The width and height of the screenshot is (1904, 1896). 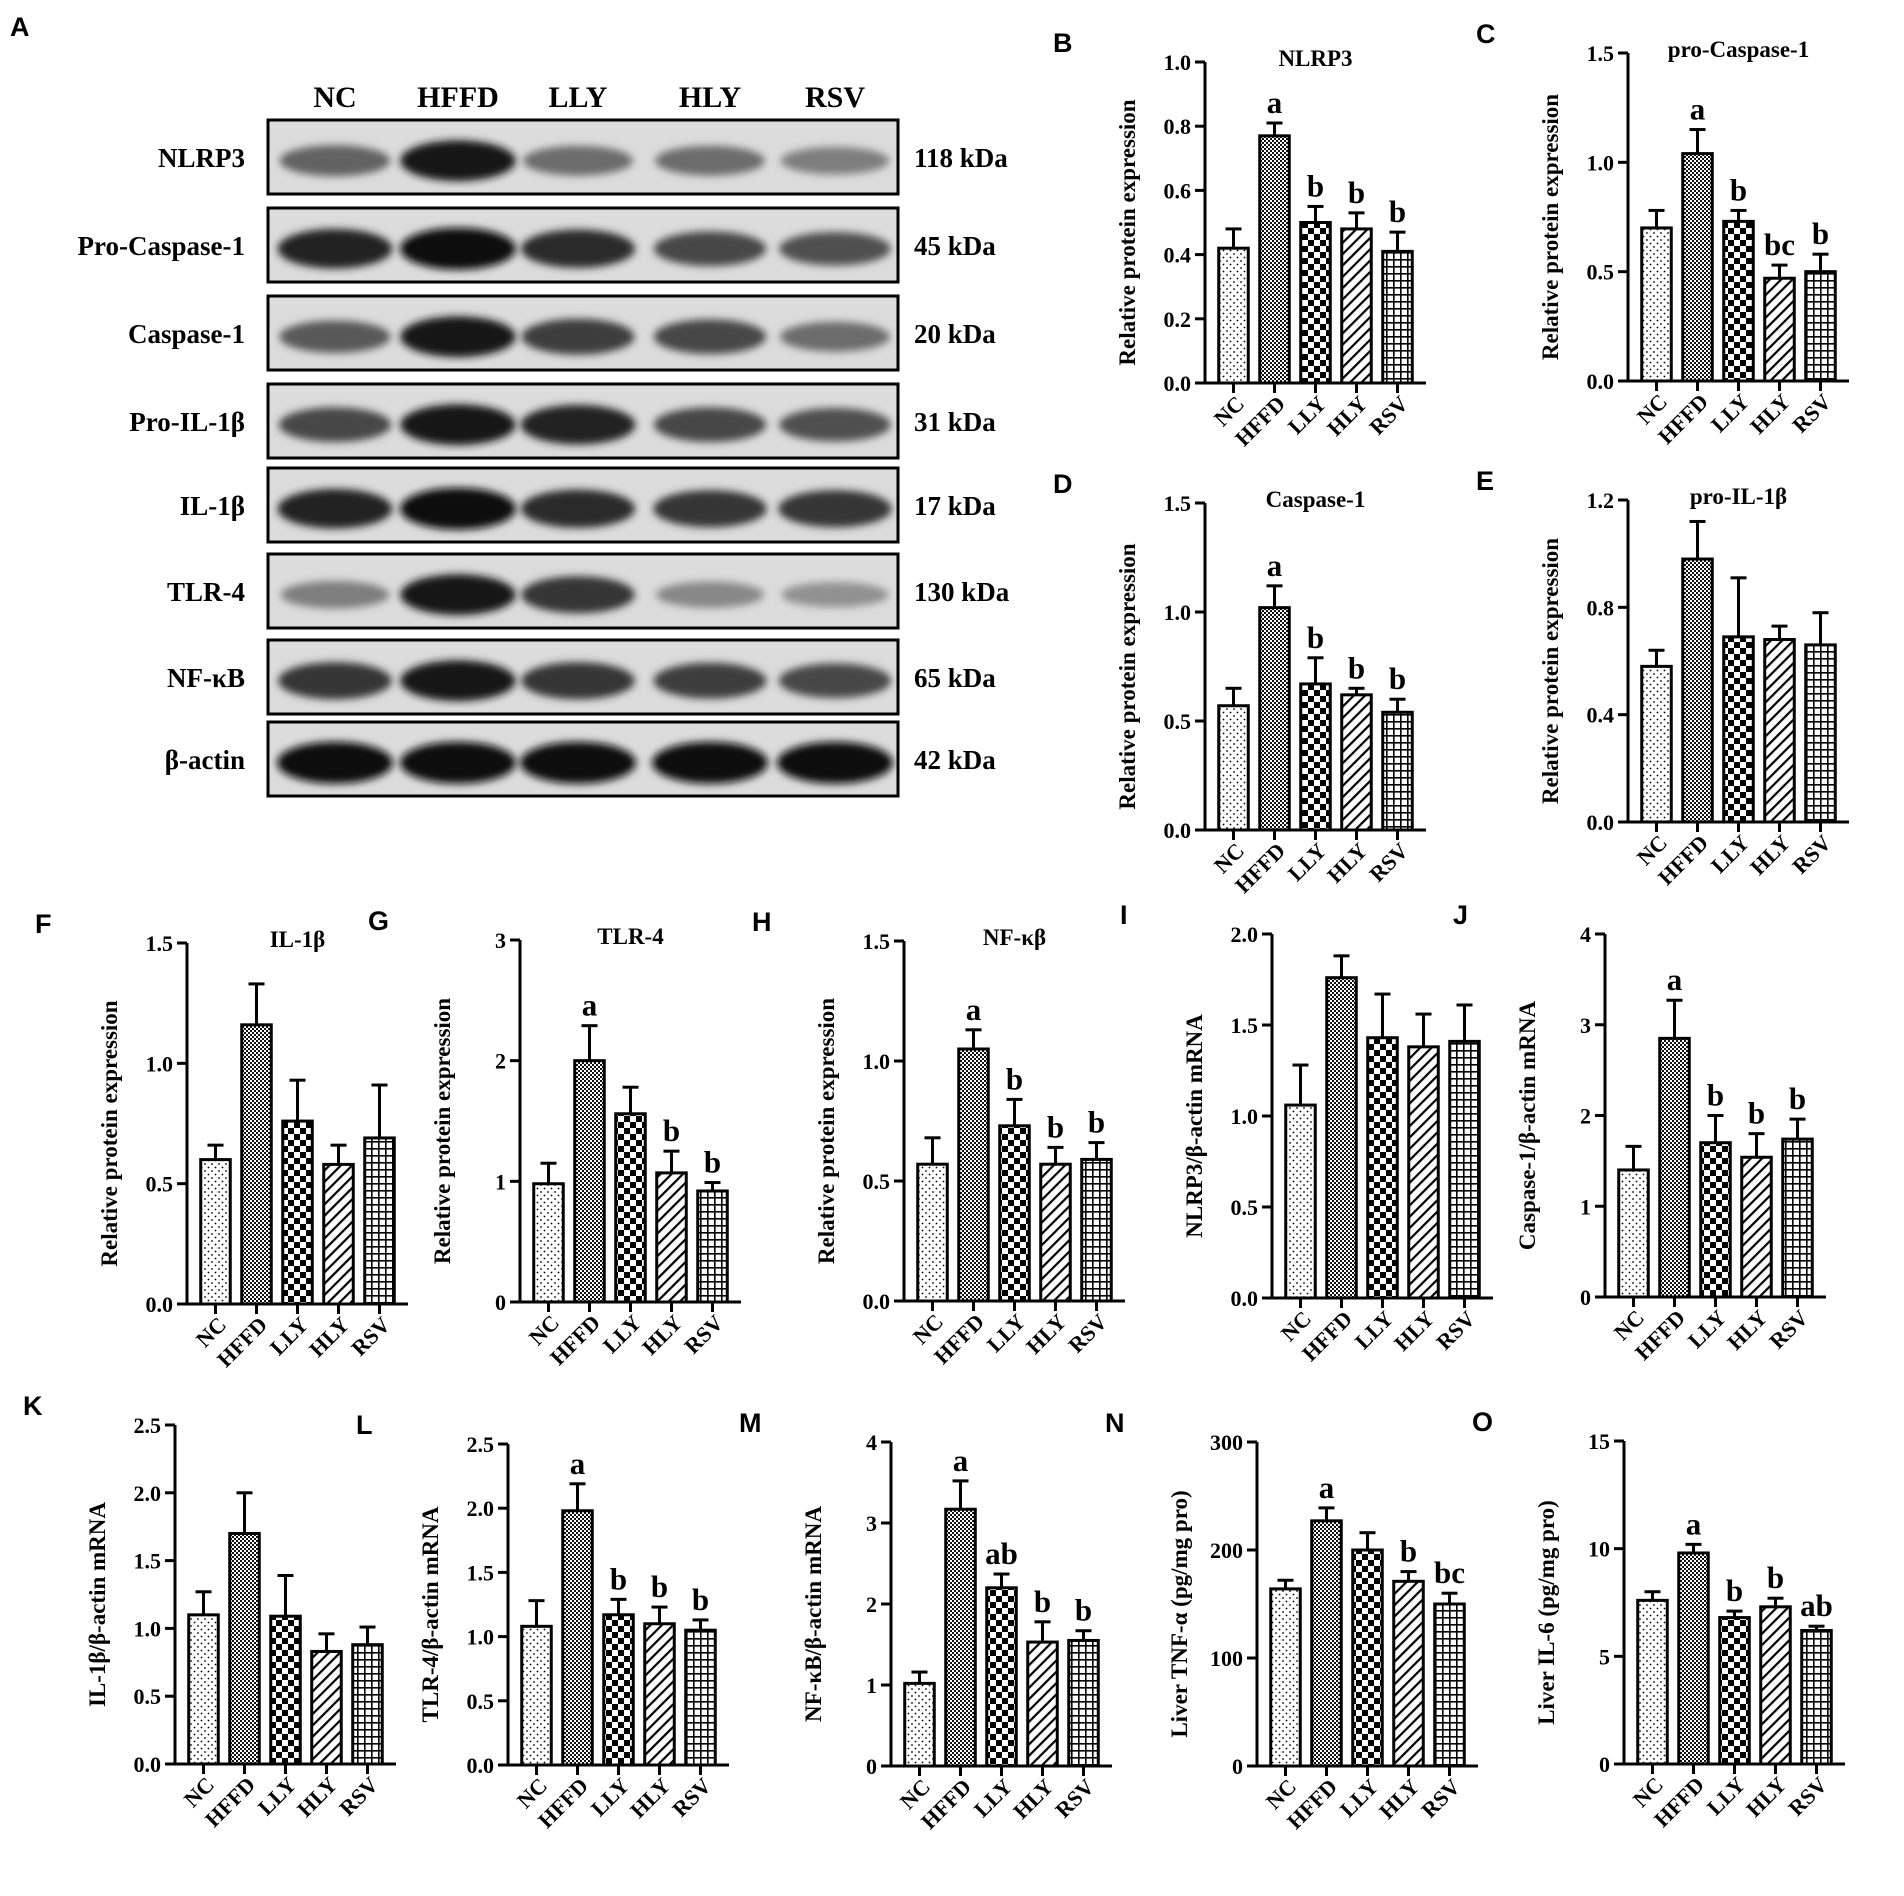 I want to click on panel-label: L, so click(x=364, y=1425).